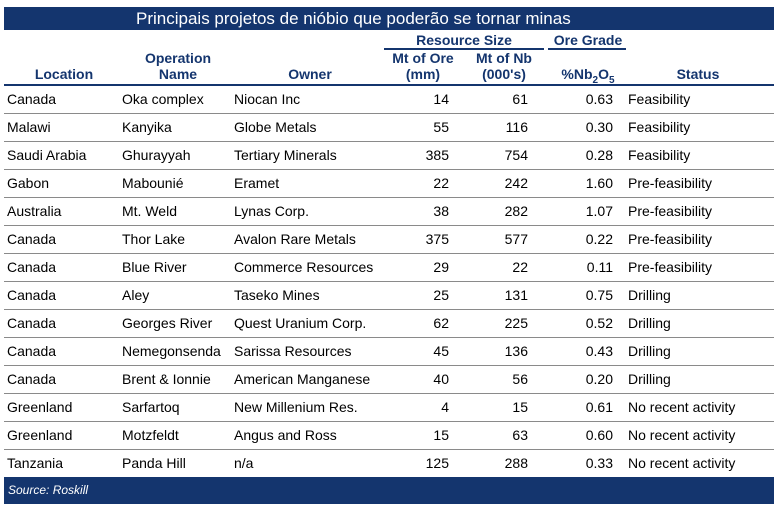 This screenshot has height=508, width=777. What do you see at coordinates (441, 435) in the screenshot?
I see `cell-ore: 15` at bounding box center [441, 435].